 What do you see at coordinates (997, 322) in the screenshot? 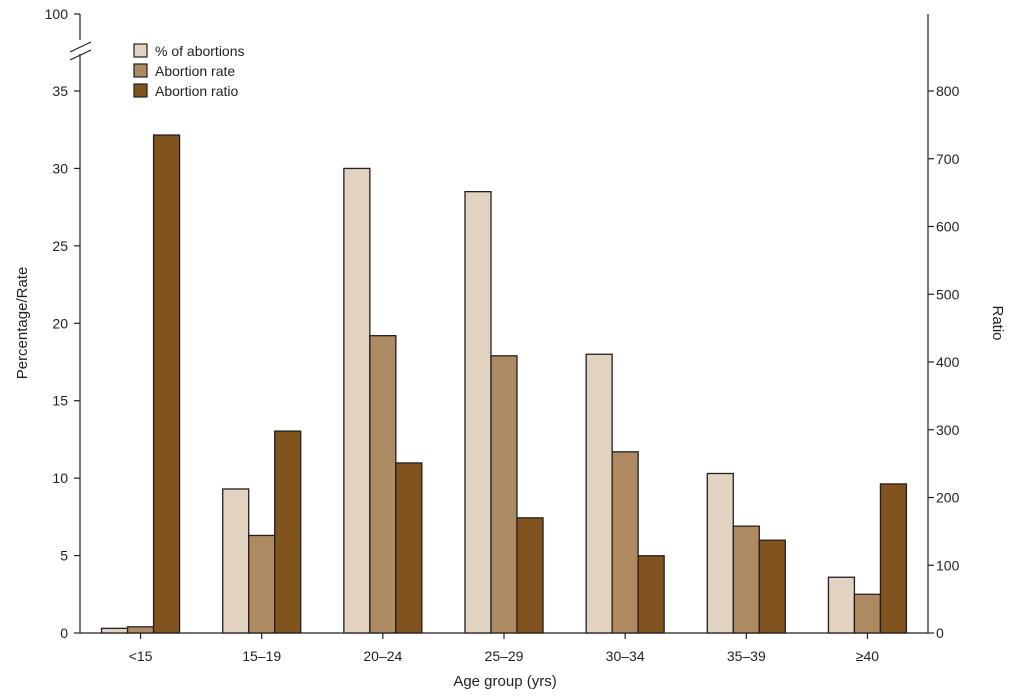
I see `y2-axis-title: Ratio` at bounding box center [997, 322].